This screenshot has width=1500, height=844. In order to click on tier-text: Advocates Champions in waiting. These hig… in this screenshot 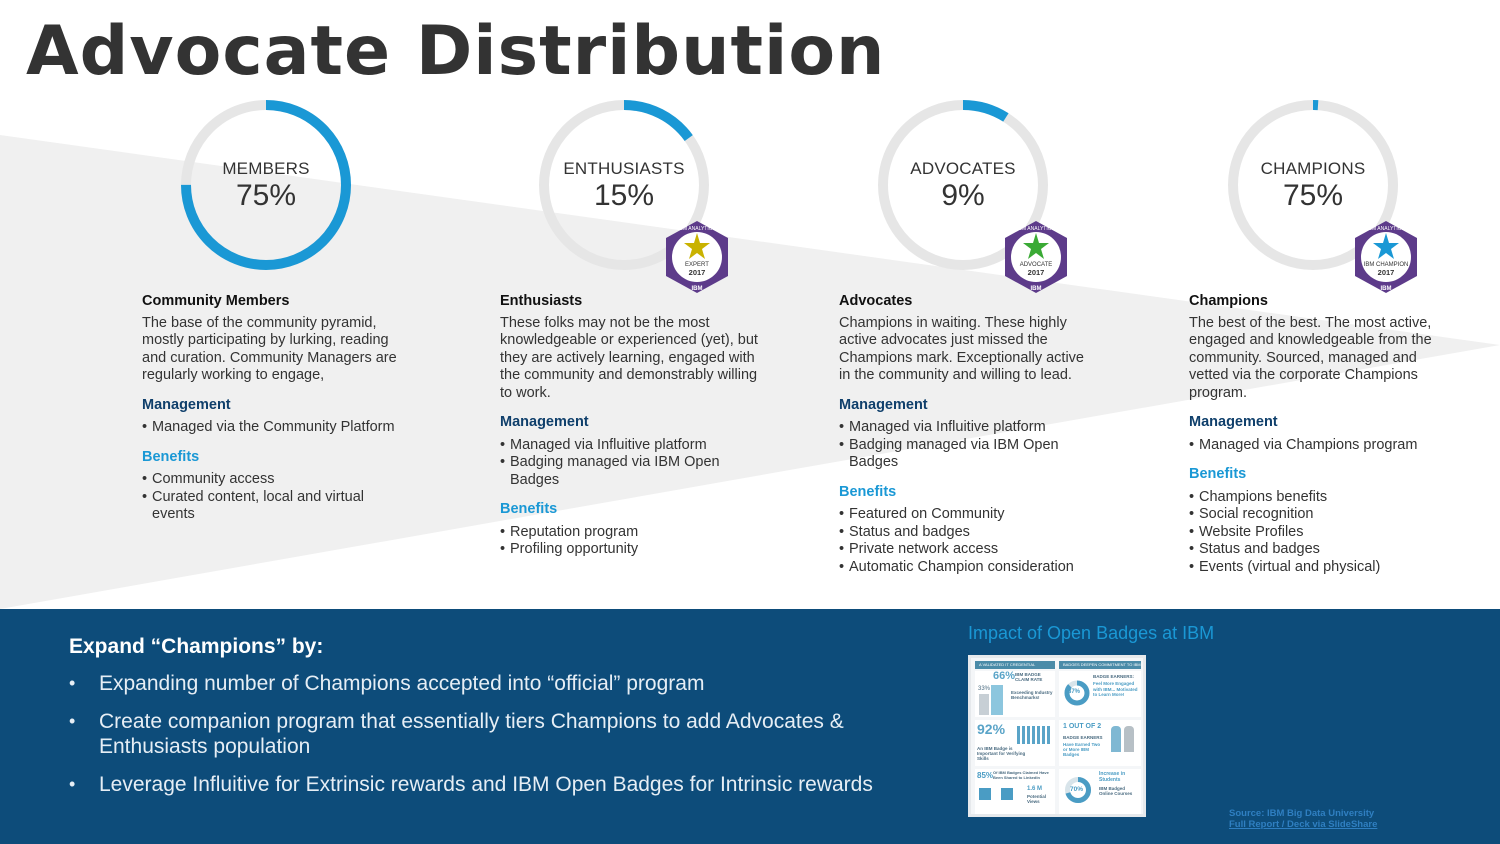, I will do `click(969, 440)`.